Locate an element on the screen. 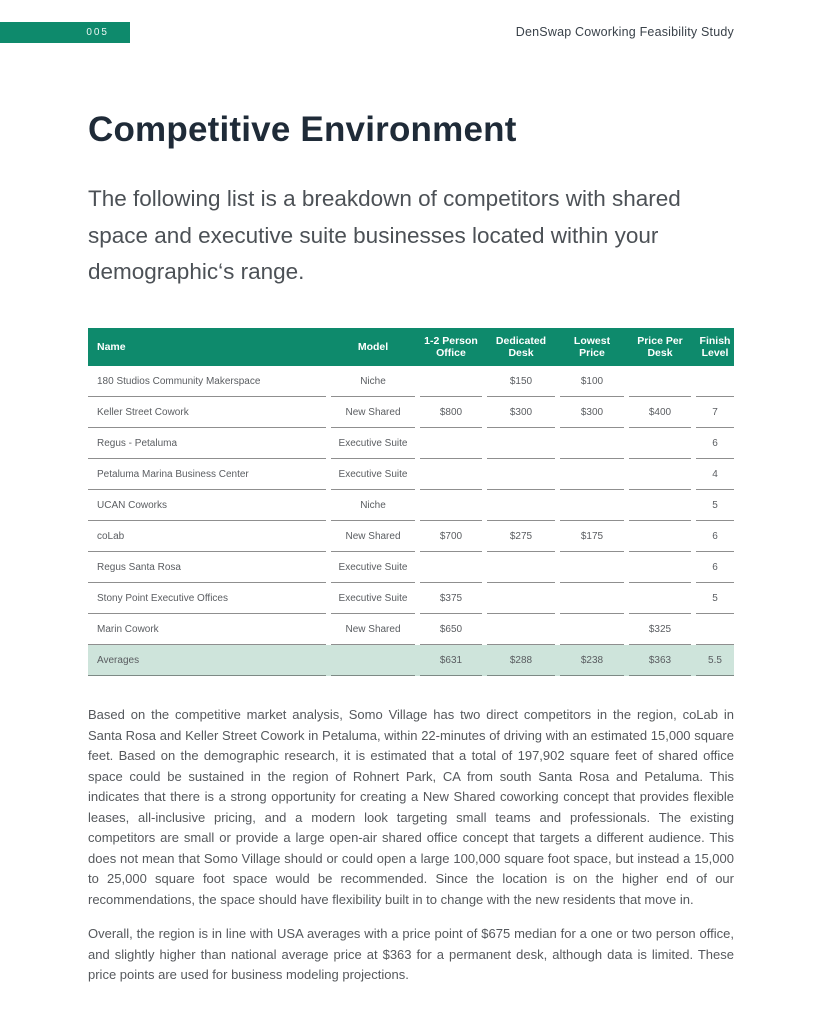  cell-name: Keller Street Cowork is located at coordinates (207, 412).